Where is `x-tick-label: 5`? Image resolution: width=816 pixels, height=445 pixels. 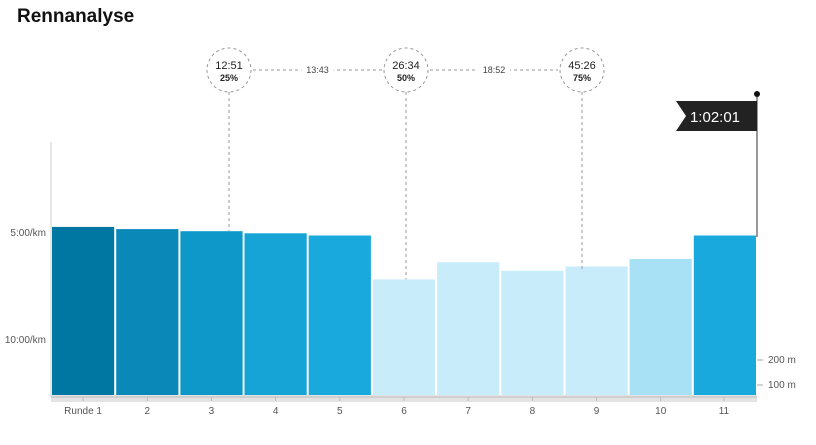 x-tick-label: 5 is located at coordinates (340, 411).